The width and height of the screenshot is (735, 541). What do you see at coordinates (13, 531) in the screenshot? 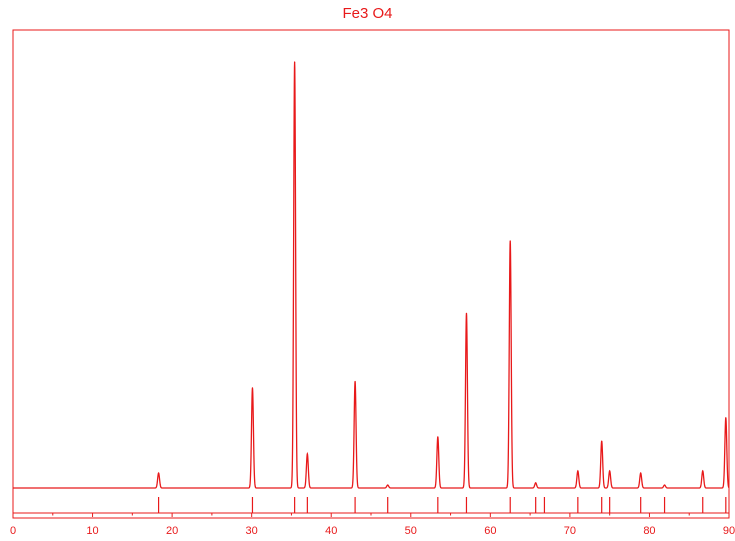
I see `x-tick-label-0: 0` at bounding box center [13, 531].